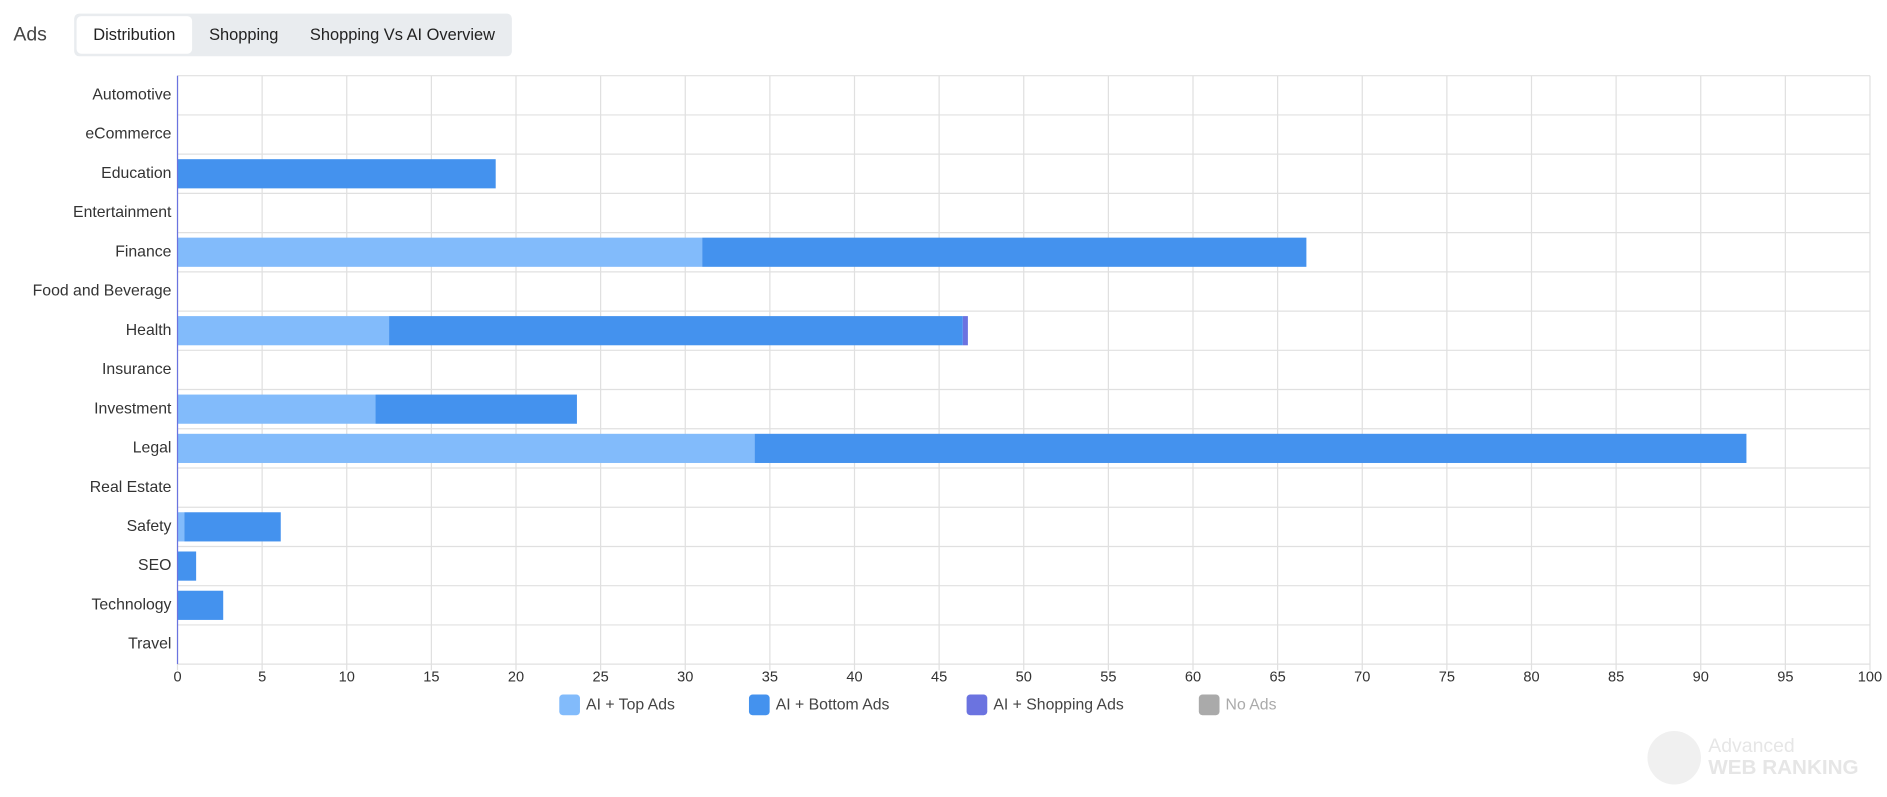 The image size is (1887, 797). I want to click on y-tick-label: eCommerce, so click(128, 134).